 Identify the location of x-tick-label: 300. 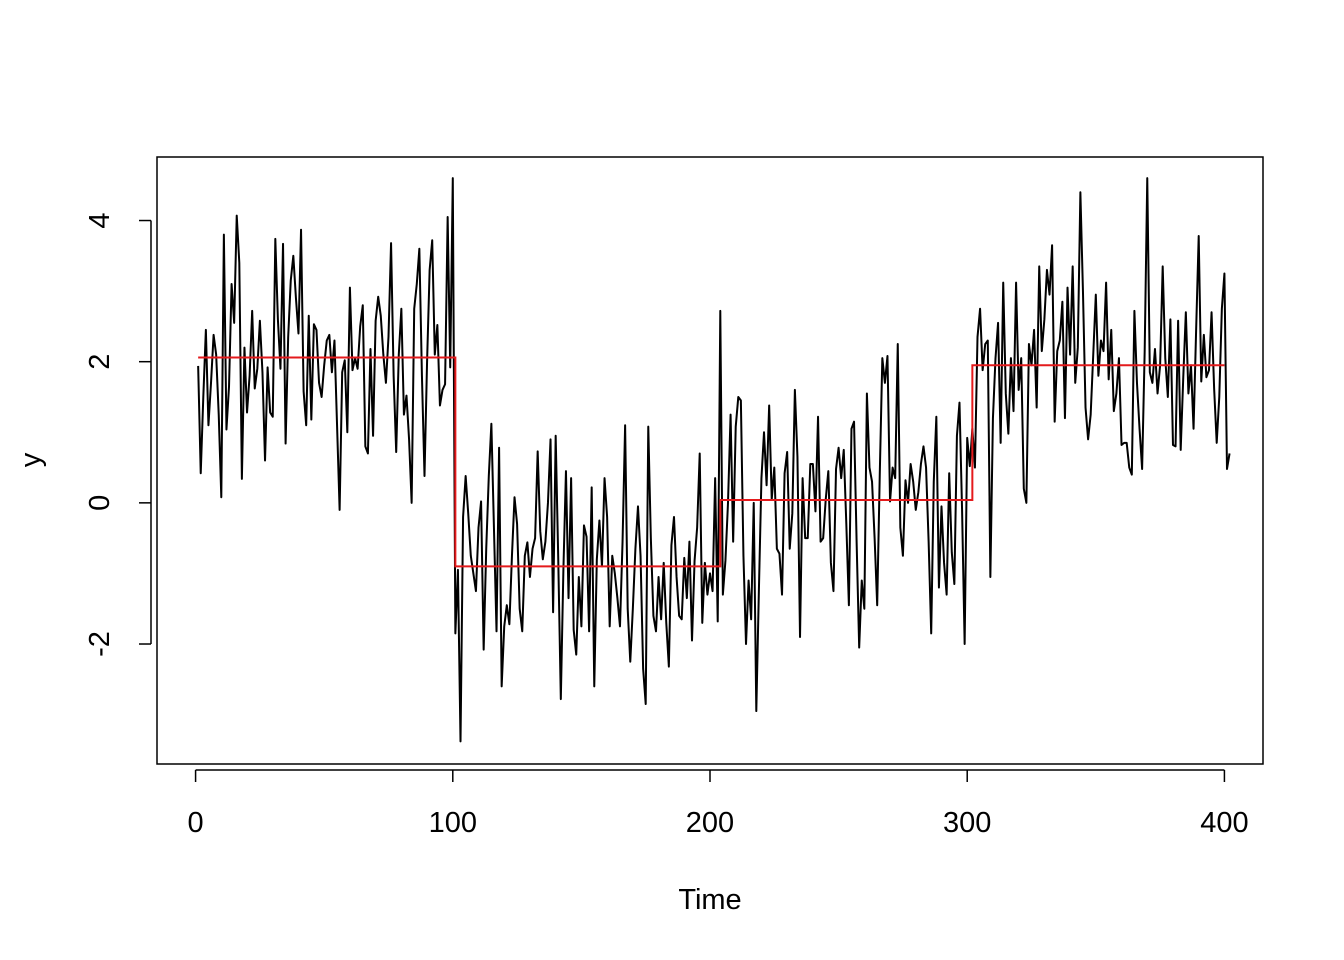
(967, 823).